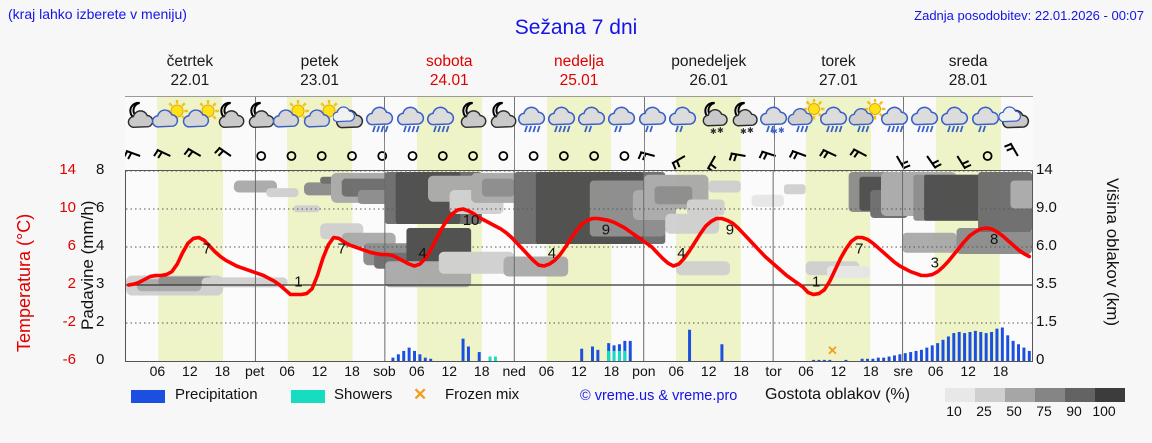 Image resolution: width=1152 pixels, height=443 pixels. Describe the element at coordinates (157, 371) in the screenshot. I see `x-tick-label-0: 06` at that location.